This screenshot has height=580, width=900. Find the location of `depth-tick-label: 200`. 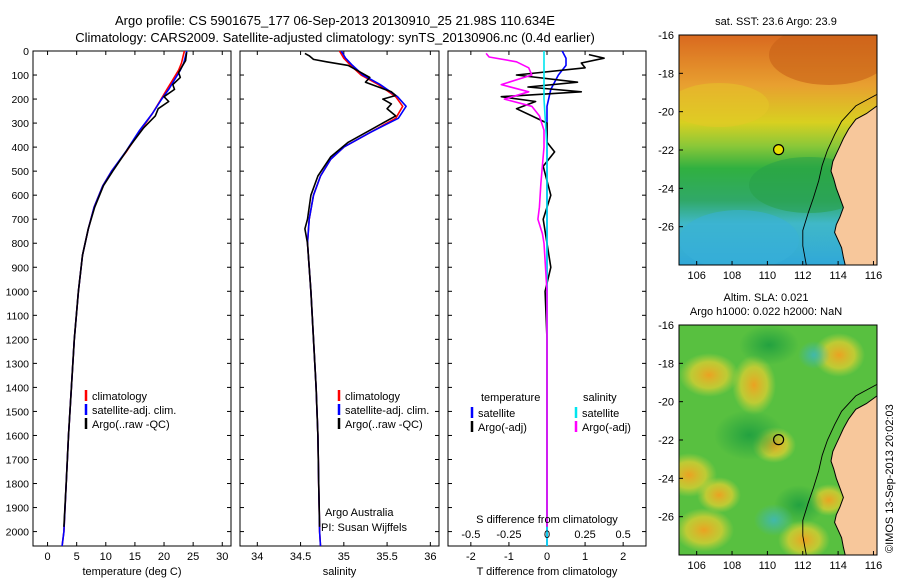

depth-tick-label: 200 is located at coordinates (20, 100).